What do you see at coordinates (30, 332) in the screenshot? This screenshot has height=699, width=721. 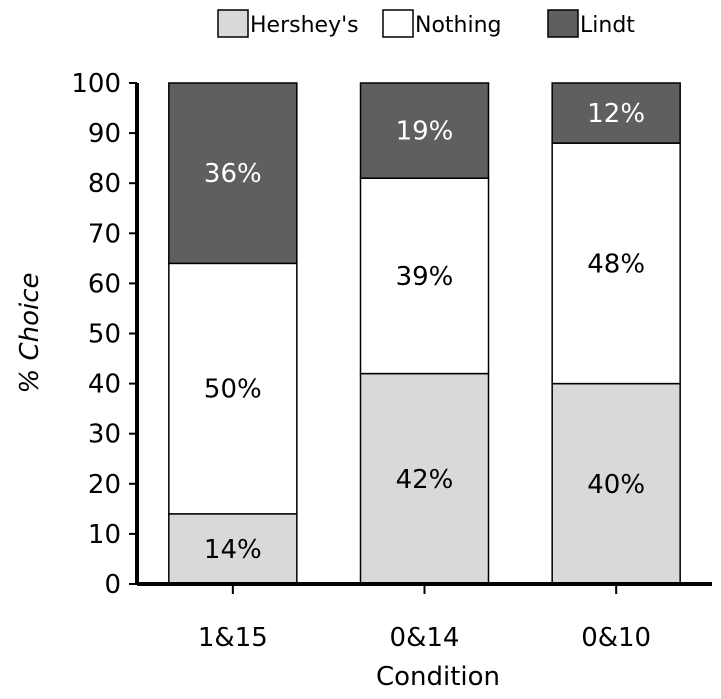 I see `y-axis-title: % Choice` at bounding box center [30, 332].